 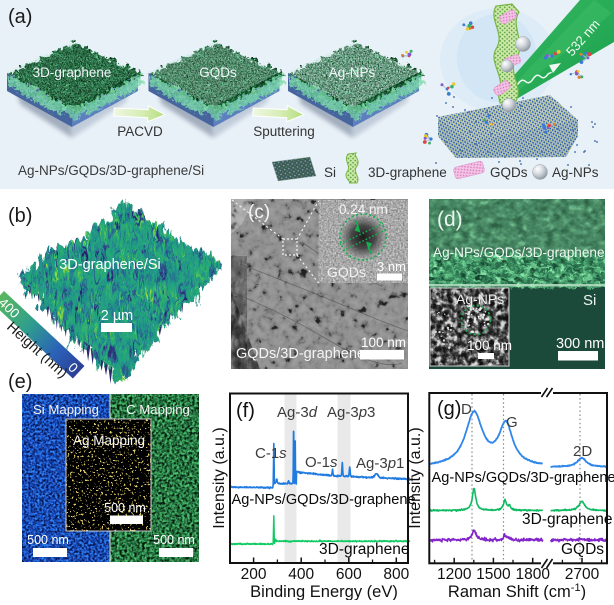 I want to click on svg-text: (a), so click(x=20, y=17).